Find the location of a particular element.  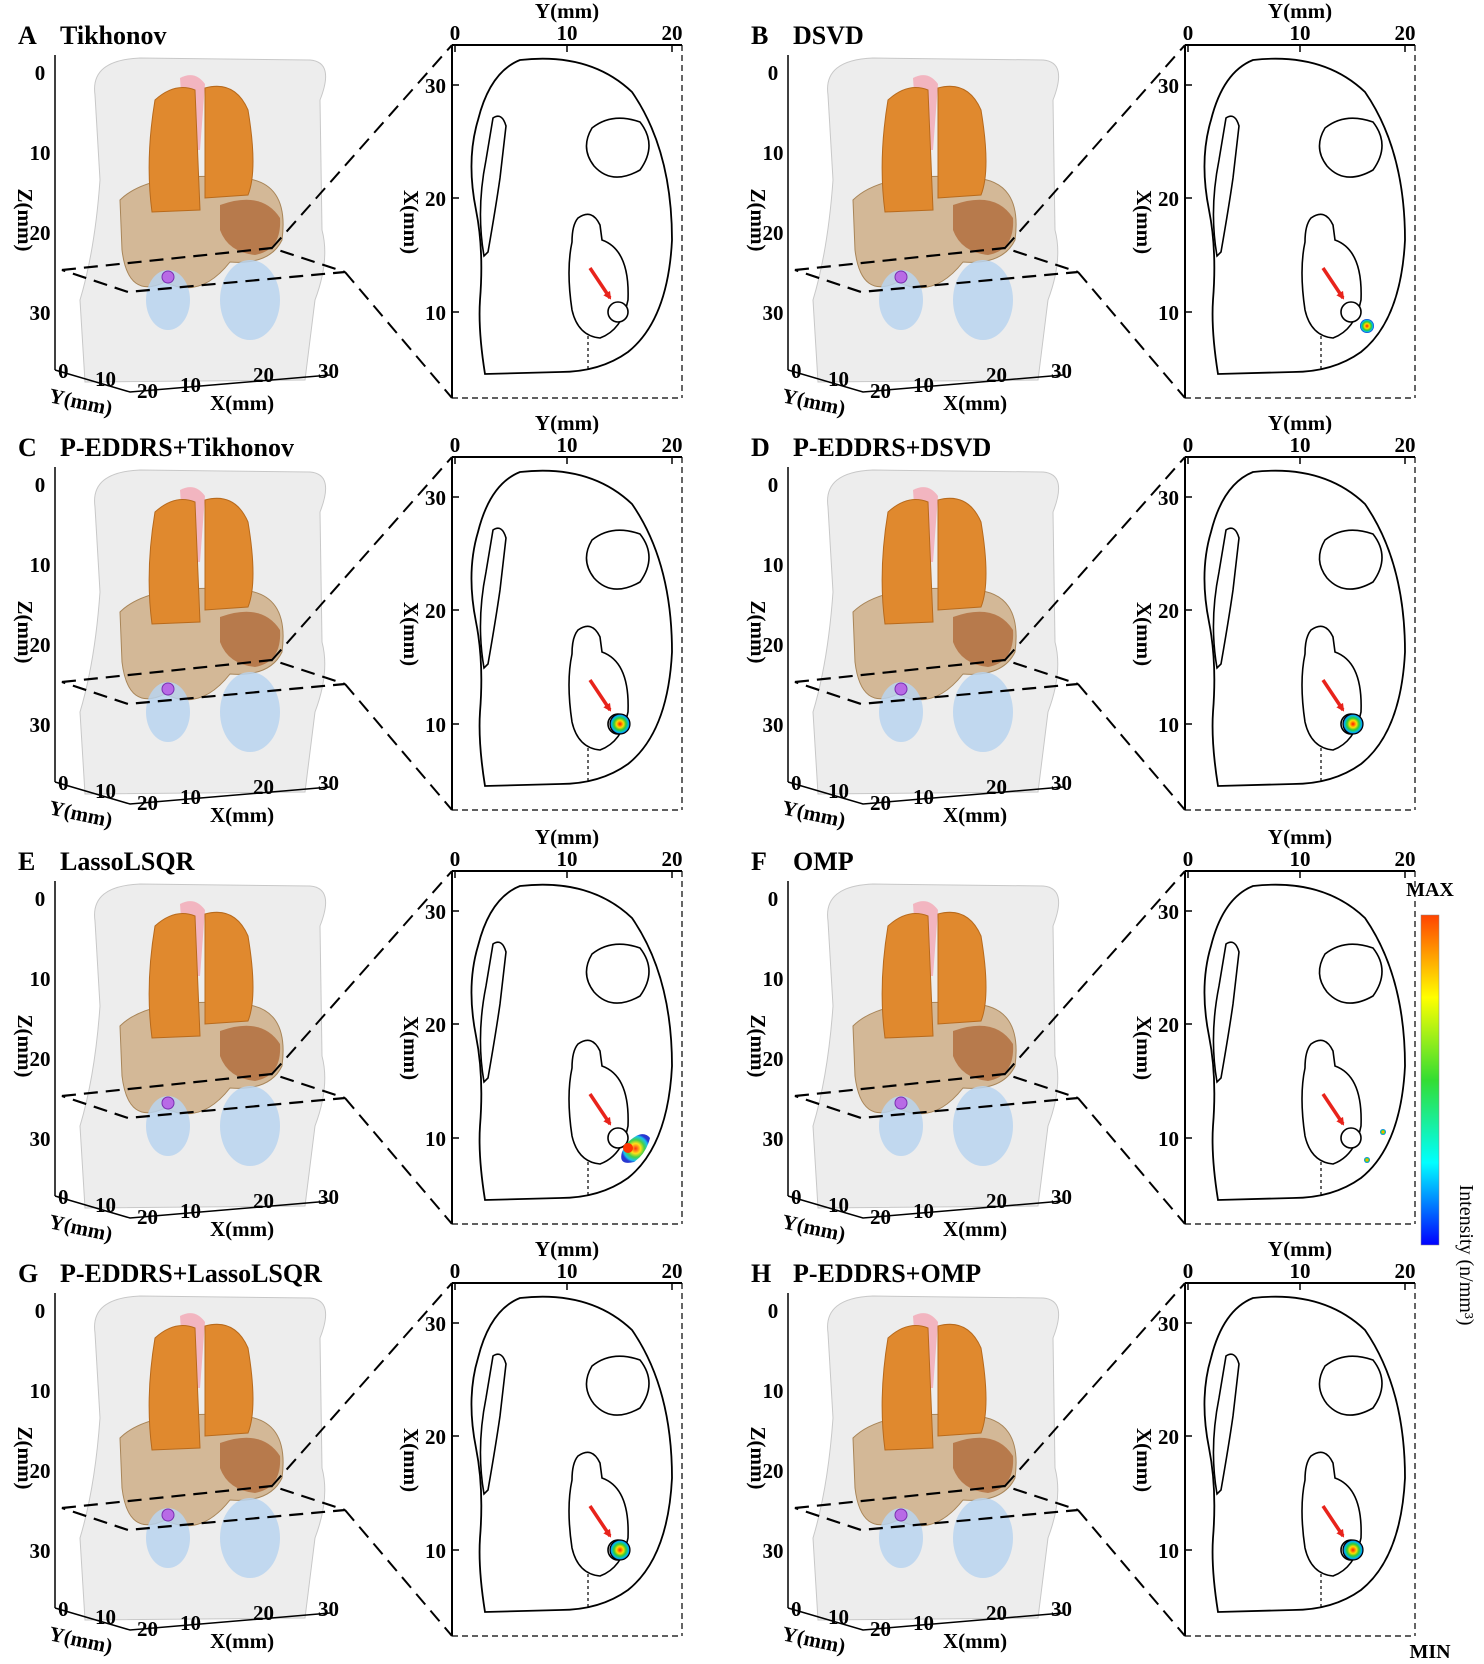

panel-letter: F is located at coordinates (759, 861).